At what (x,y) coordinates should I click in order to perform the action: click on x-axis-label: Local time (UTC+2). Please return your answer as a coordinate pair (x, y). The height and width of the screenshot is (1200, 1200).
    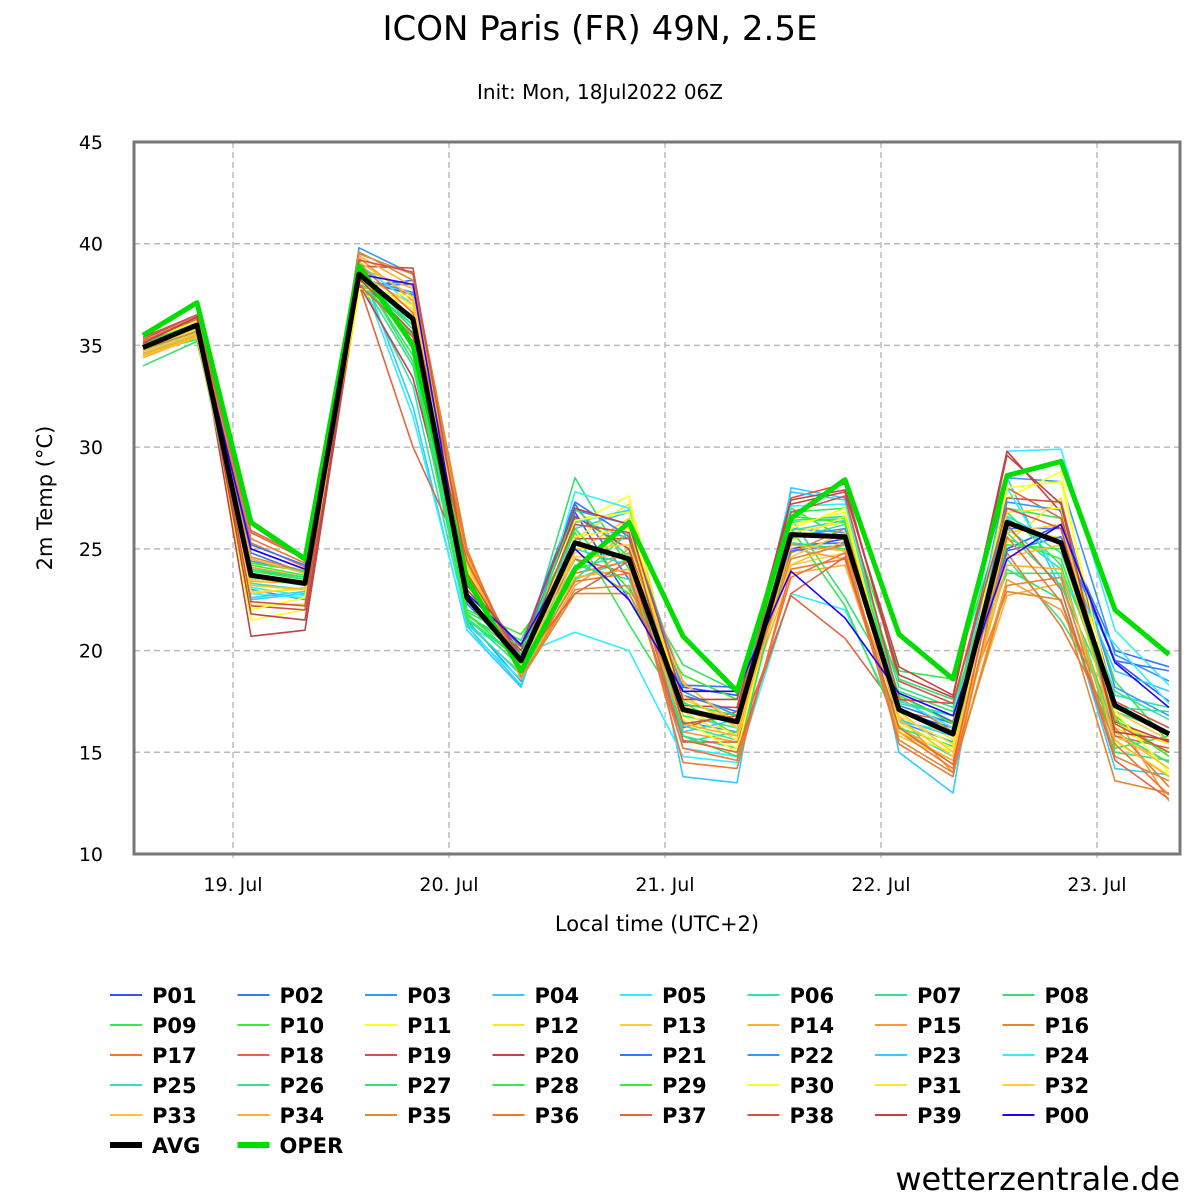
    Looking at the image, I should click on (657, 924).